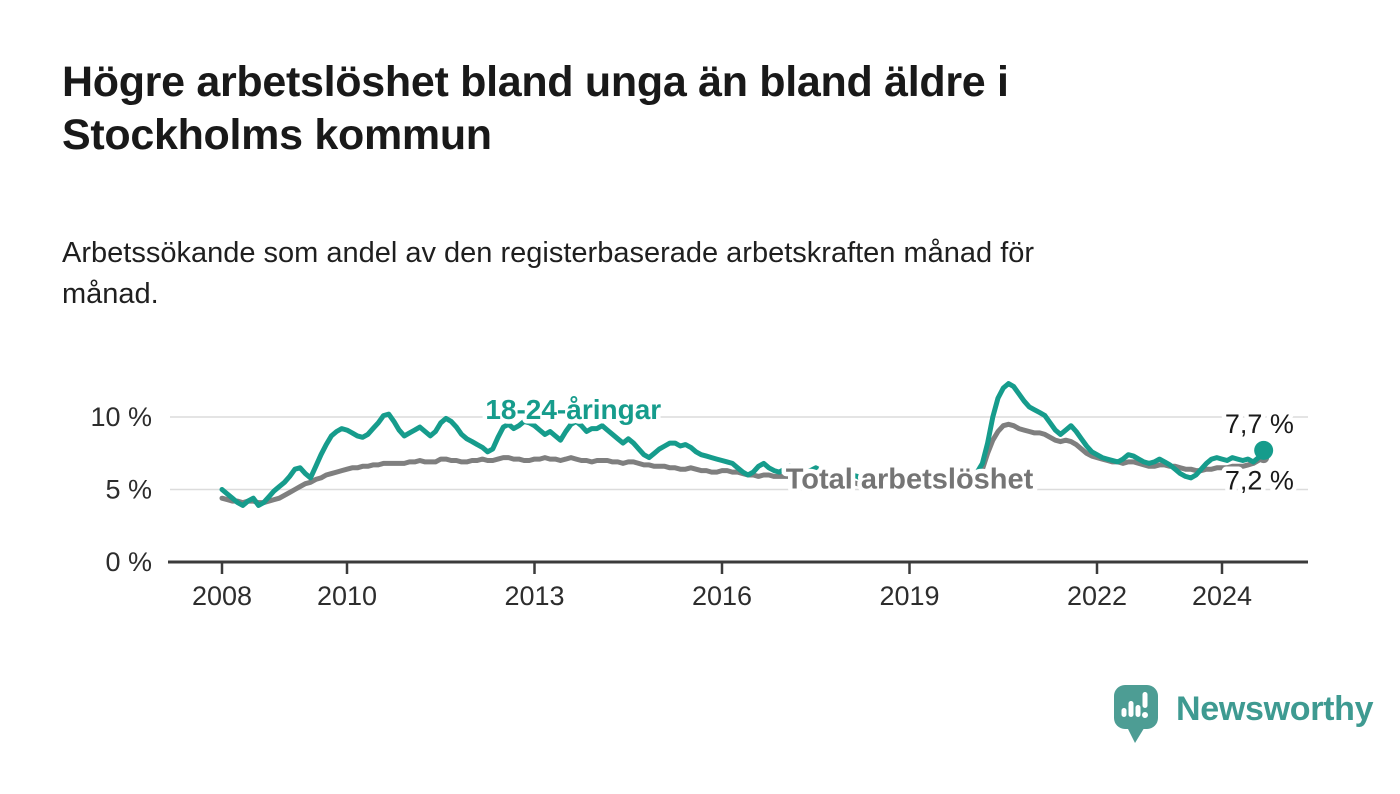 This screenshot has width=1400, height=794. I want to click on x-tick-label: 2013, so click(534, 596).